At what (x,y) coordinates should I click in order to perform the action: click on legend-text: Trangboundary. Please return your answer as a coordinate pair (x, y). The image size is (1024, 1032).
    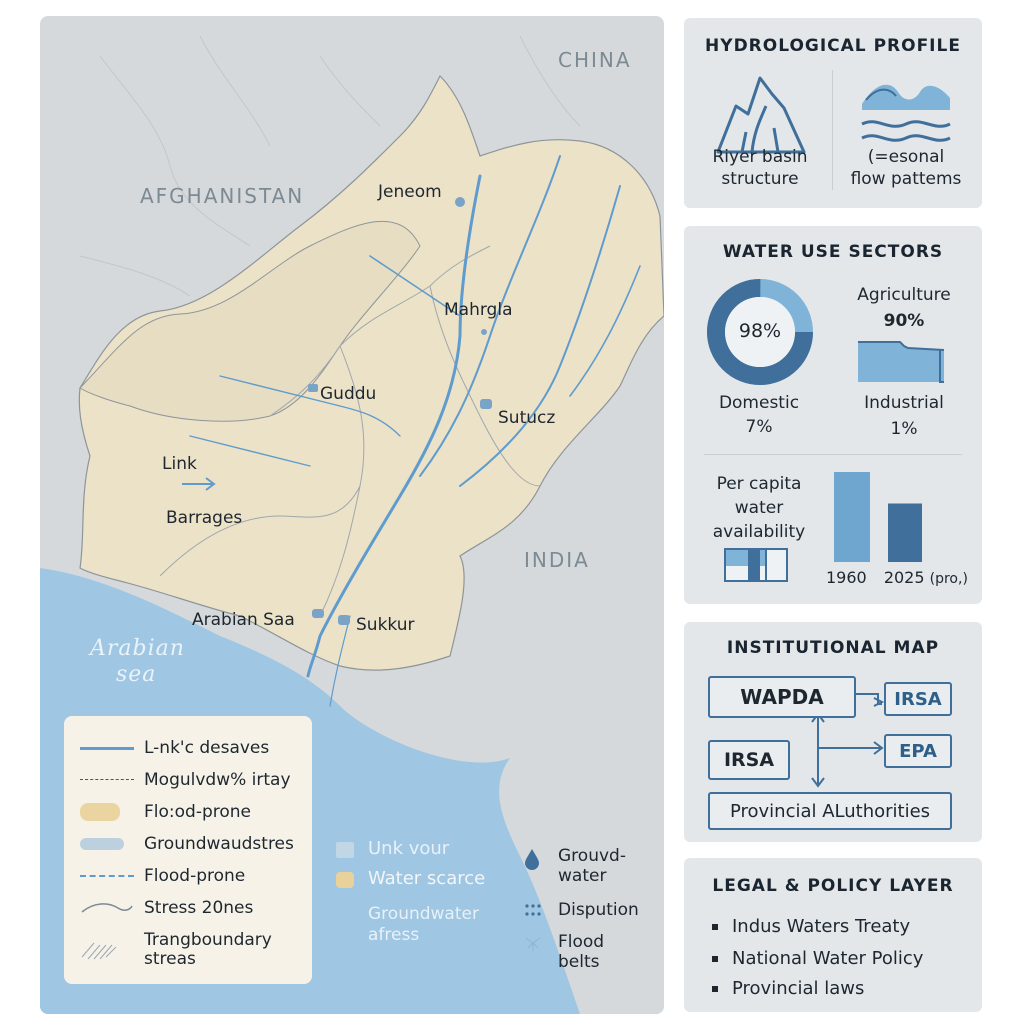
    Looking at the image, I should click on (208, 940).